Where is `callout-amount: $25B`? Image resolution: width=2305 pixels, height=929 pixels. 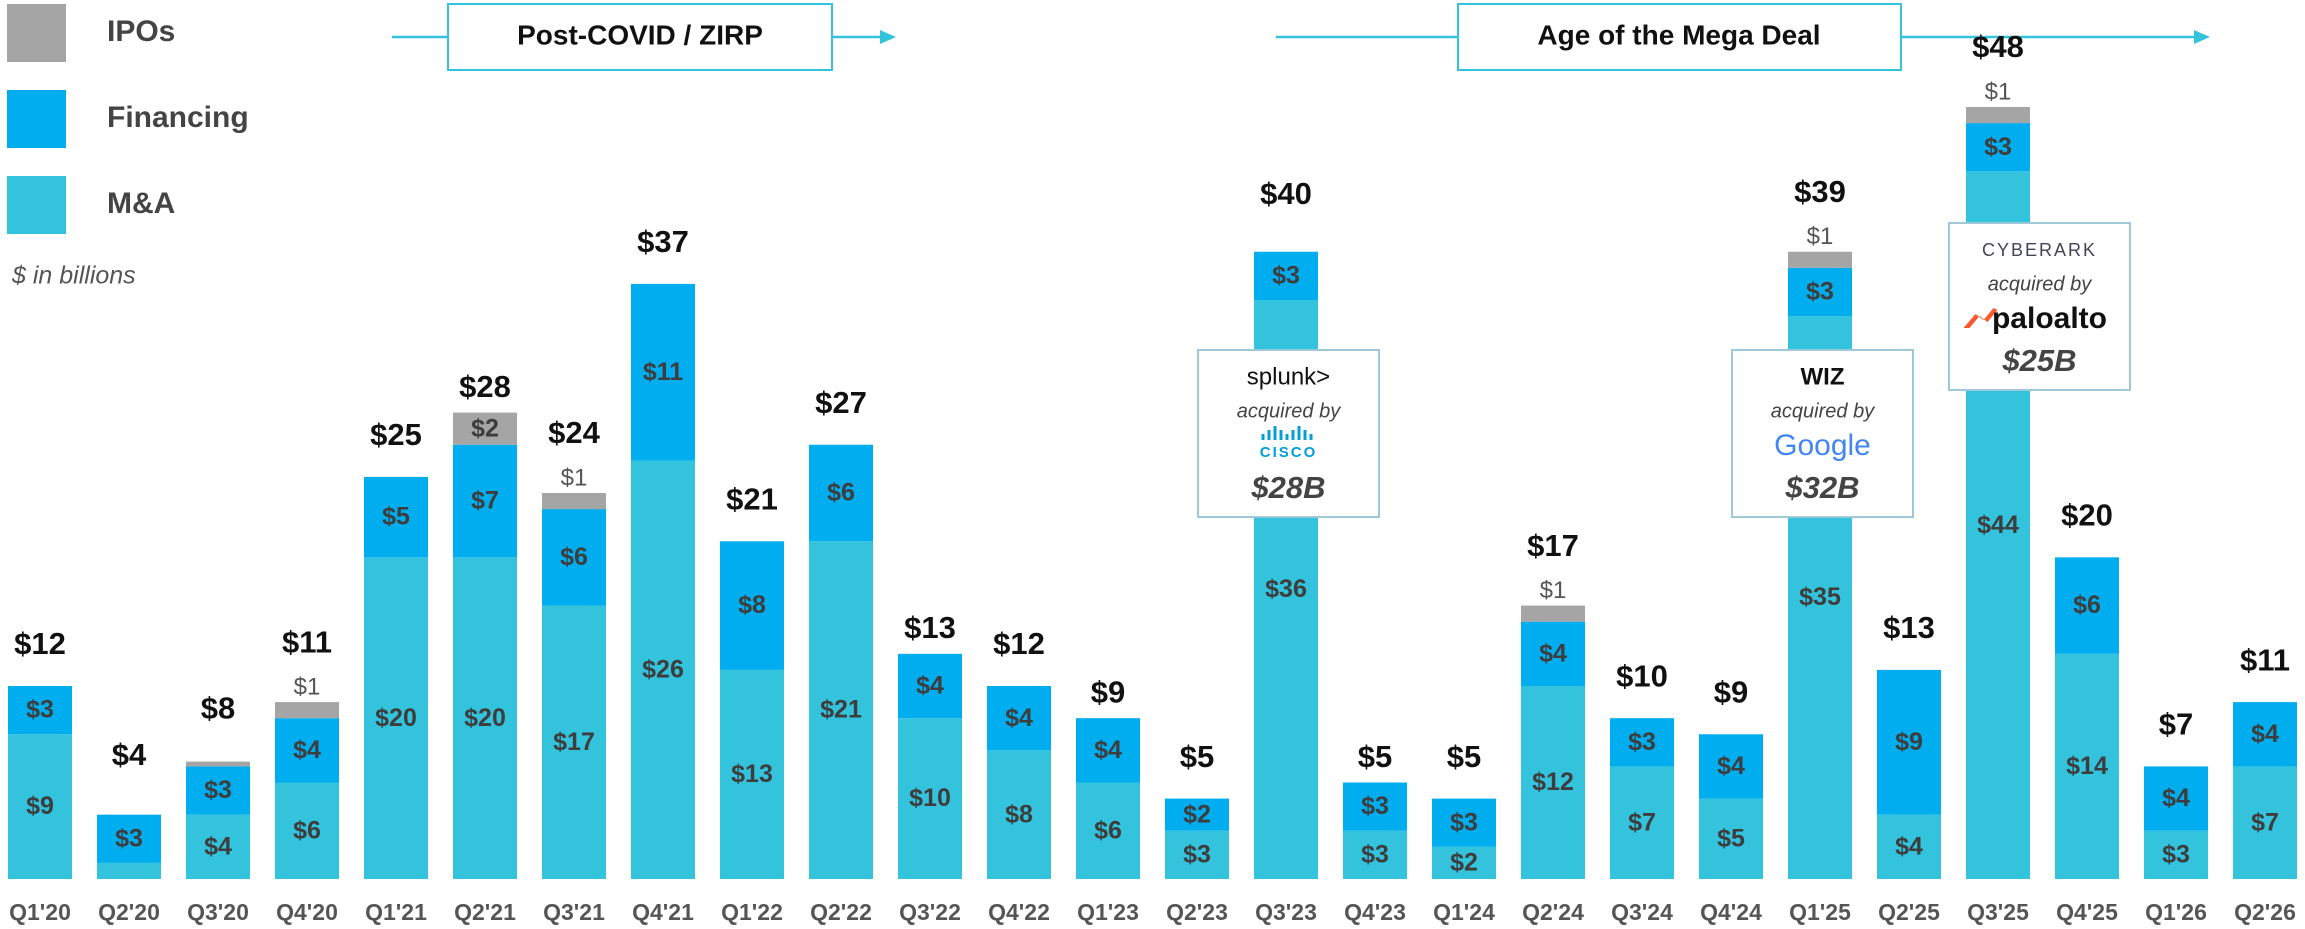 callout-amount: $25B is located at coordinates (2038, 360).